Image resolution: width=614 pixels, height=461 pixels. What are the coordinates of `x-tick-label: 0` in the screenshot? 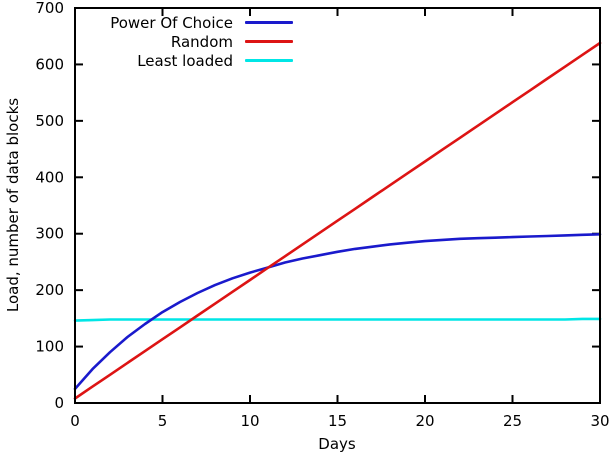 It's located at (75, 421).